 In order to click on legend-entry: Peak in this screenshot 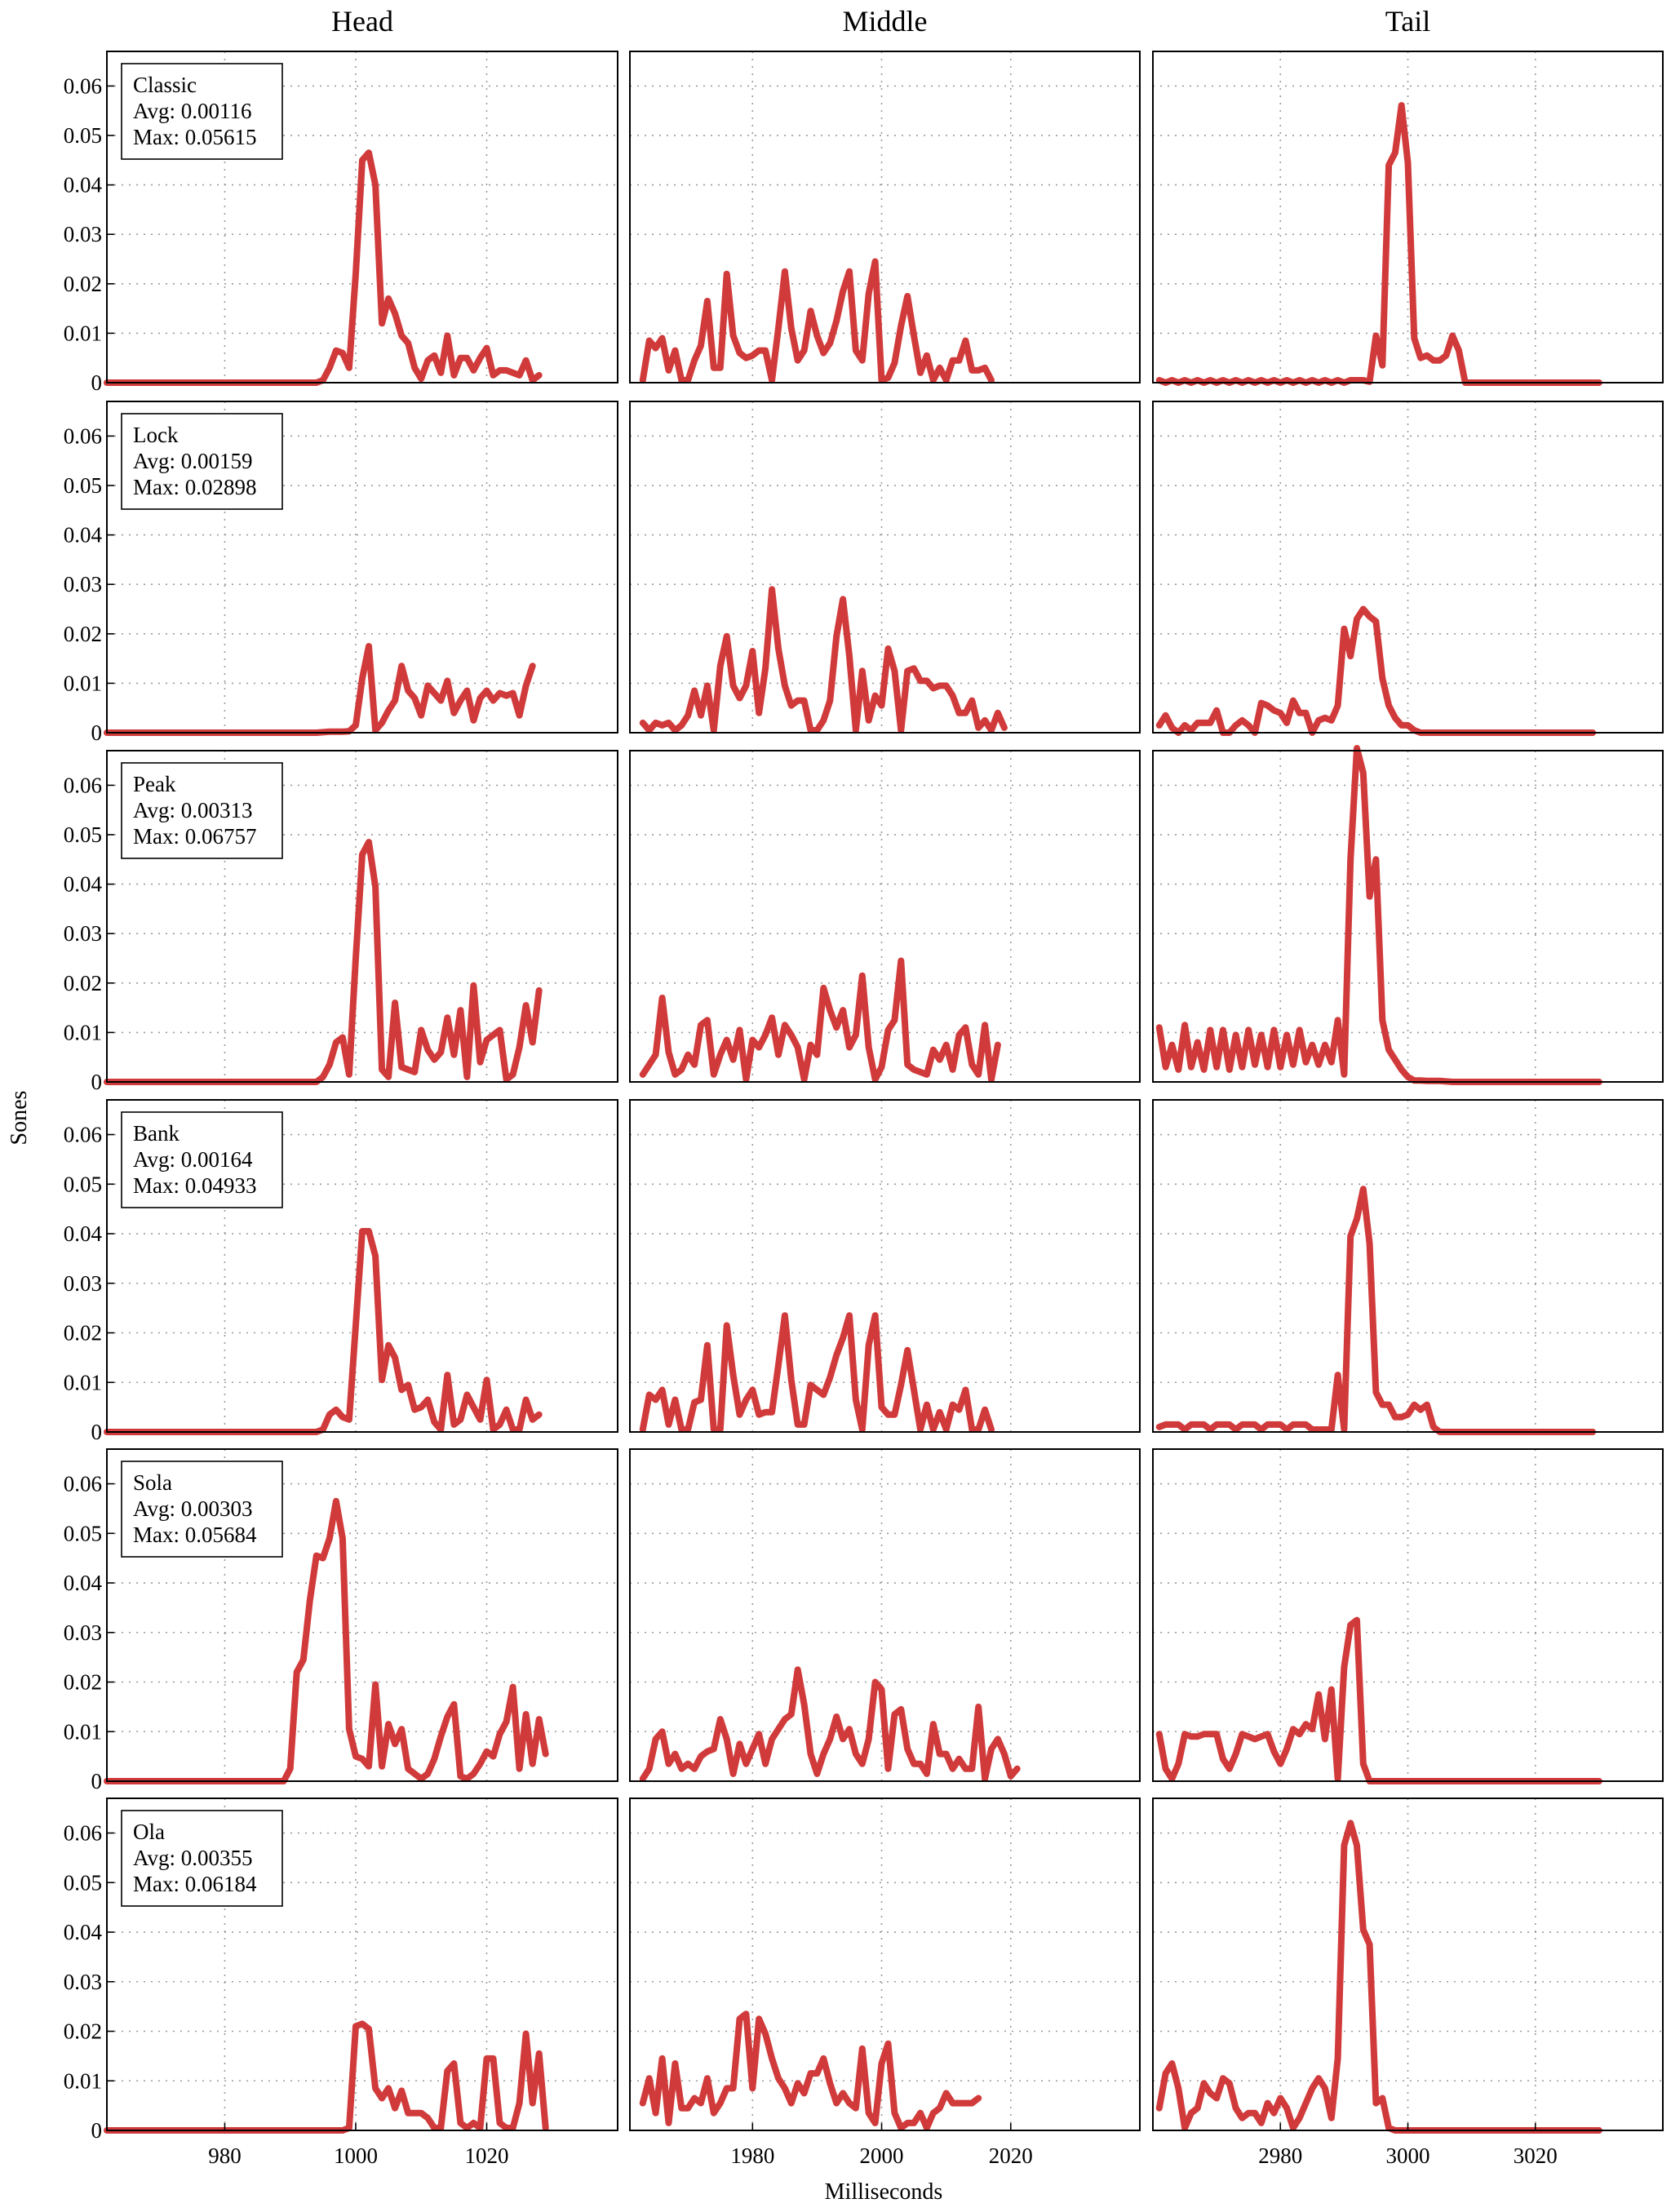, I will do `click(154, 784)`.